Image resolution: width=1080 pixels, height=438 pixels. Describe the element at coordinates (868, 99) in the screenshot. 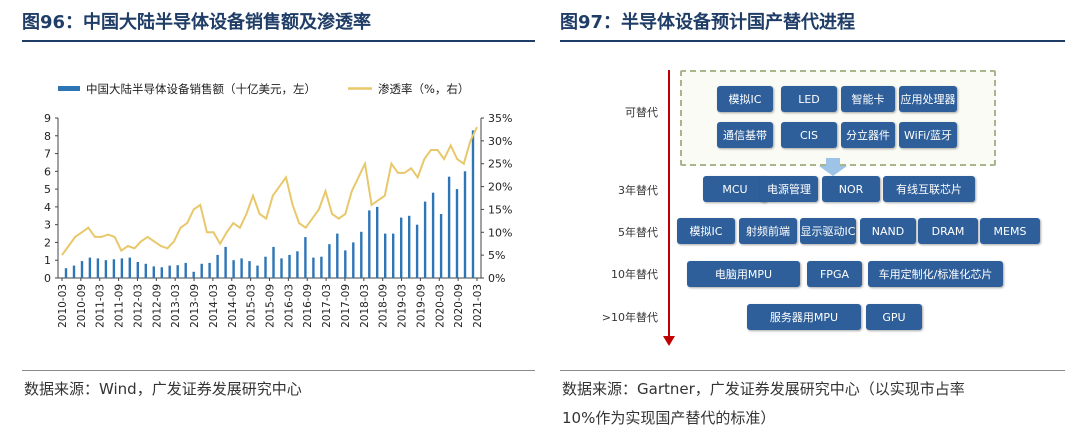

I see `substitution-box: 智能卡` at that location.